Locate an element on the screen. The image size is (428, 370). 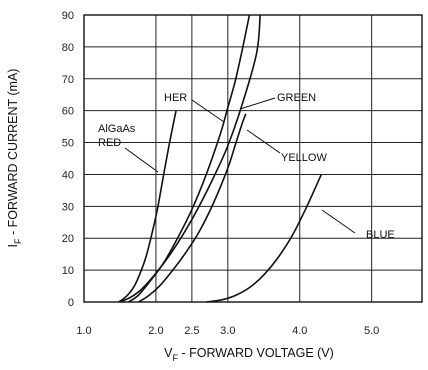
leader-line-algaas-red is located at coordinates (141, 160).